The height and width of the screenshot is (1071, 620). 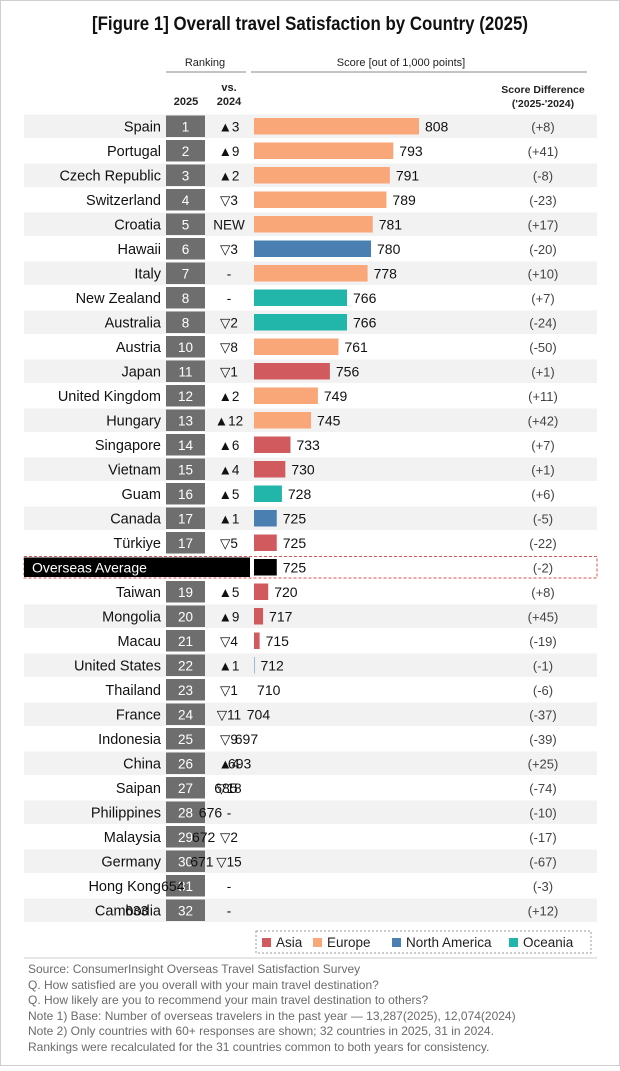 I want to click on score-label: 715, so click(x=278, y=641).